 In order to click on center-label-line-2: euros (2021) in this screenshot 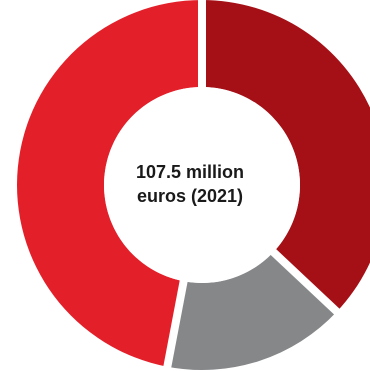, I will do `click(190, 196)`.